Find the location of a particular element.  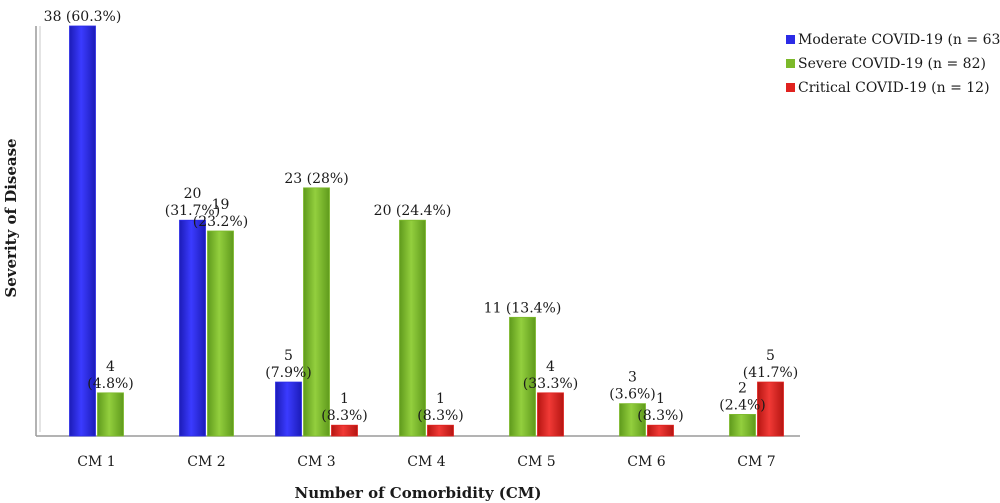

x-tick-label: CM 1 is located at coordinates (96, 462).